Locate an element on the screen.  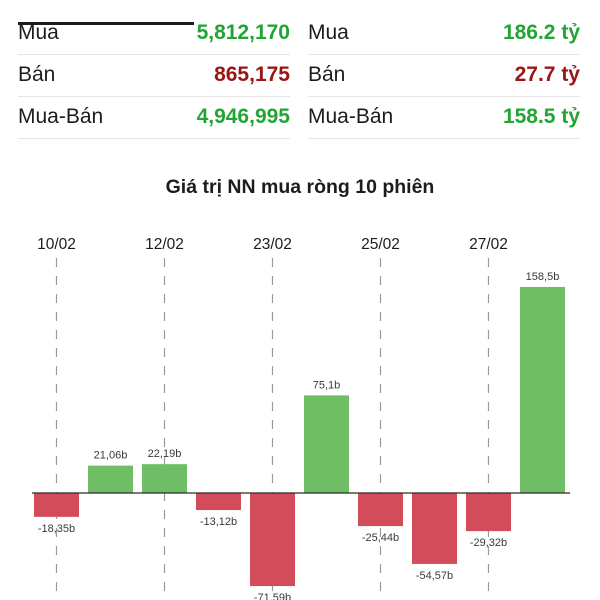
bar-value-label: 158,5b is located at coordinates (543, 277).